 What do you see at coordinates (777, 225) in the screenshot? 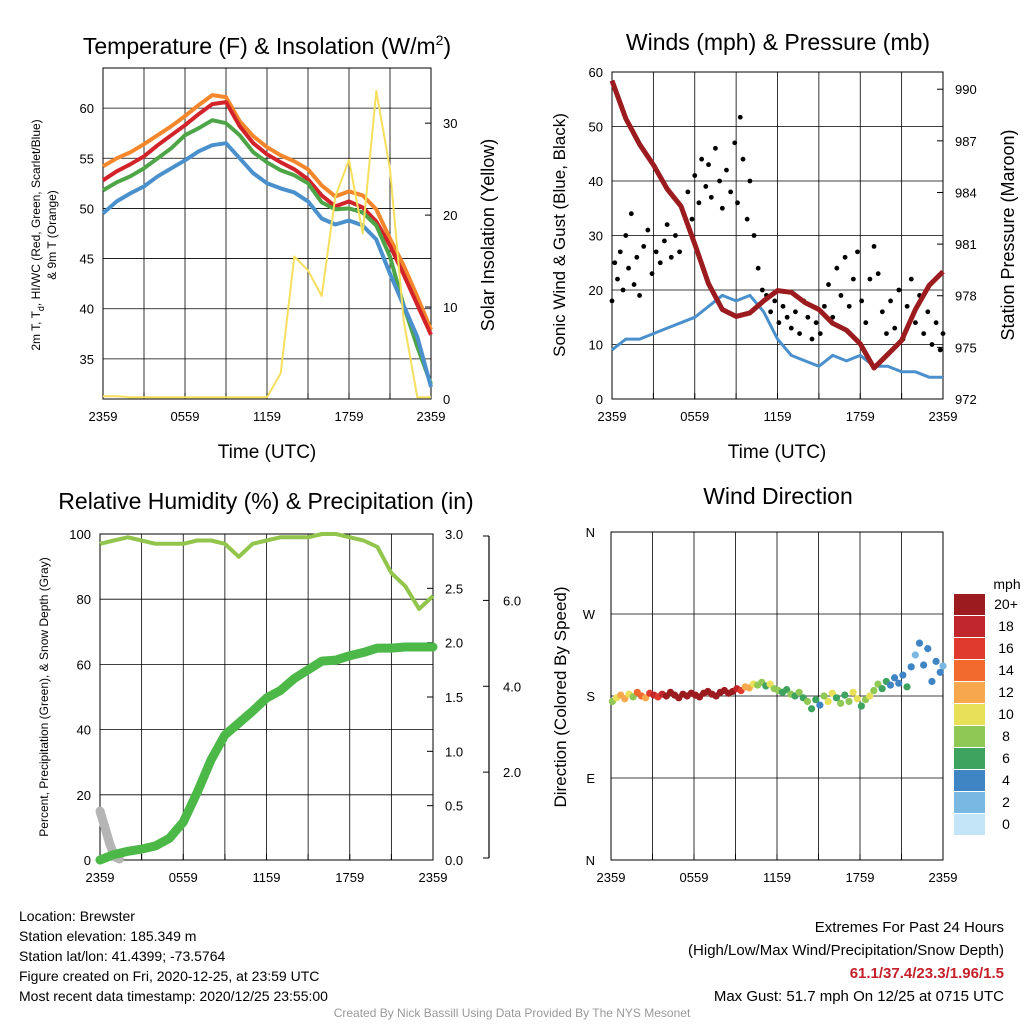
I see `pressure-line` at bounding box center [777, 225].